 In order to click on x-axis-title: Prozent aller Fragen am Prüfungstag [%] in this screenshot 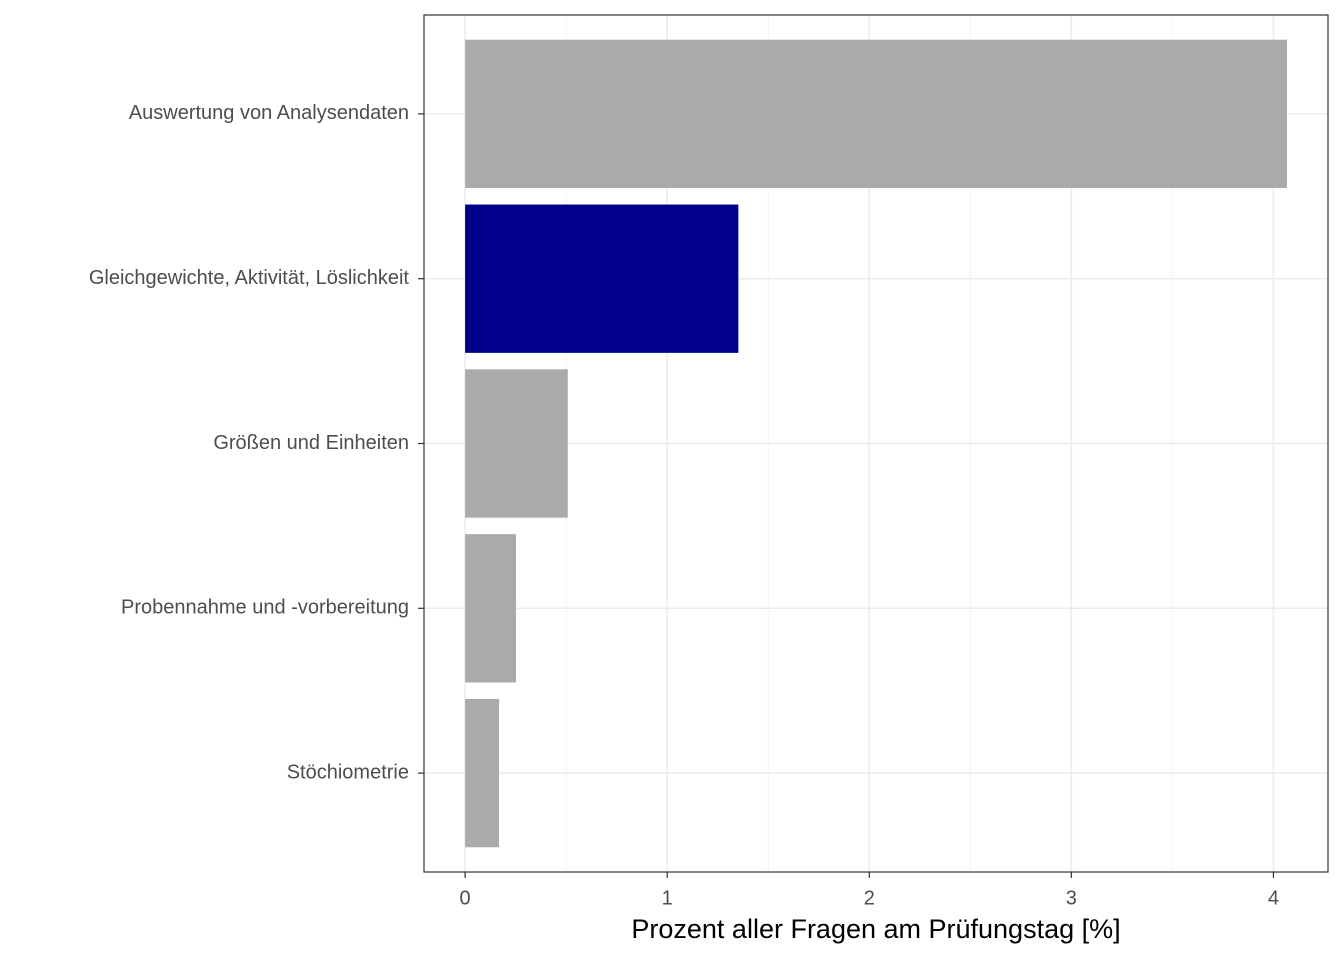, I will do `click(875, 929)`.